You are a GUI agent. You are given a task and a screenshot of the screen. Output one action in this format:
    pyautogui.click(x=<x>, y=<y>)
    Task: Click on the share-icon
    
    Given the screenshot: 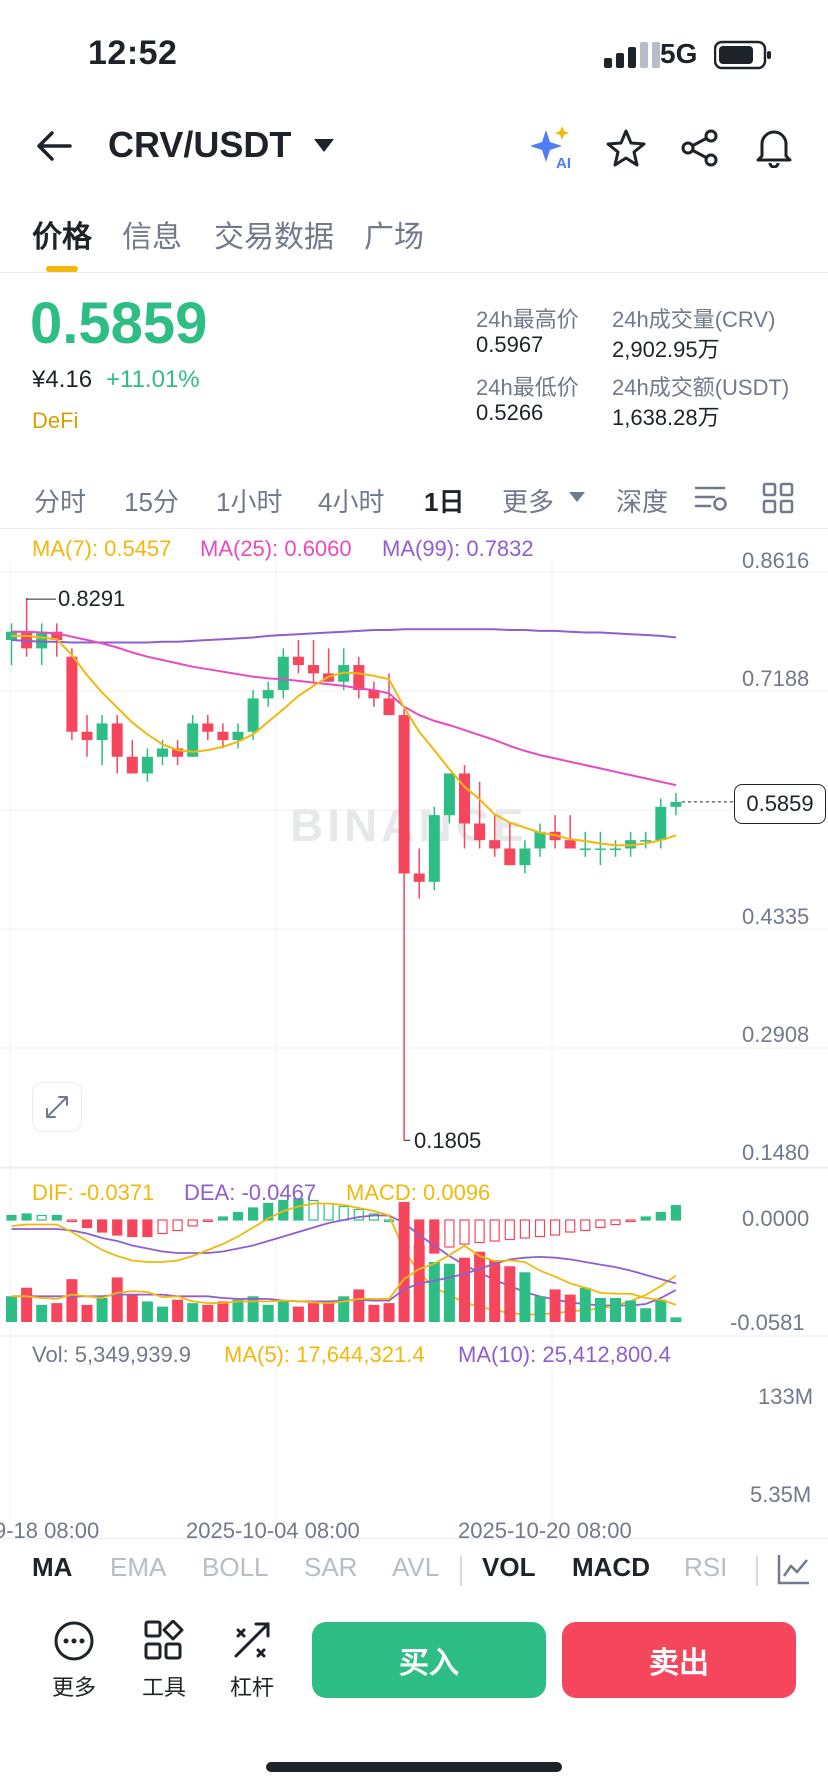 What is the action you would take?
    pyautogui.click(x=700, y=148)
    